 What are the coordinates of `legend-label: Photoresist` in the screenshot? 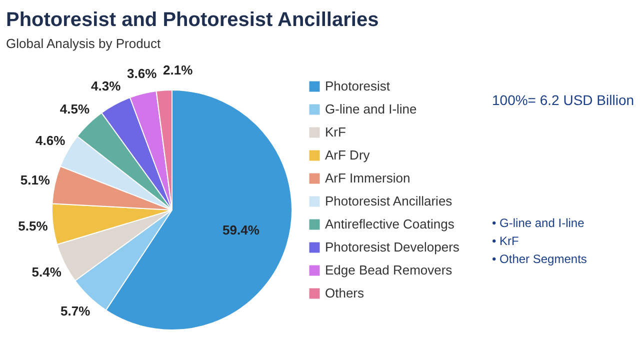 It's located at (357, 86).